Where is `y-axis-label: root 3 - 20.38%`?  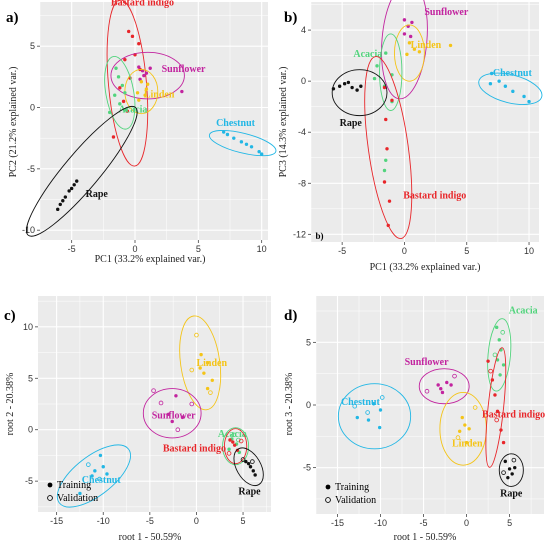
y-axis-label: root 3 - 20.38% is located at coordinates (289, 404).